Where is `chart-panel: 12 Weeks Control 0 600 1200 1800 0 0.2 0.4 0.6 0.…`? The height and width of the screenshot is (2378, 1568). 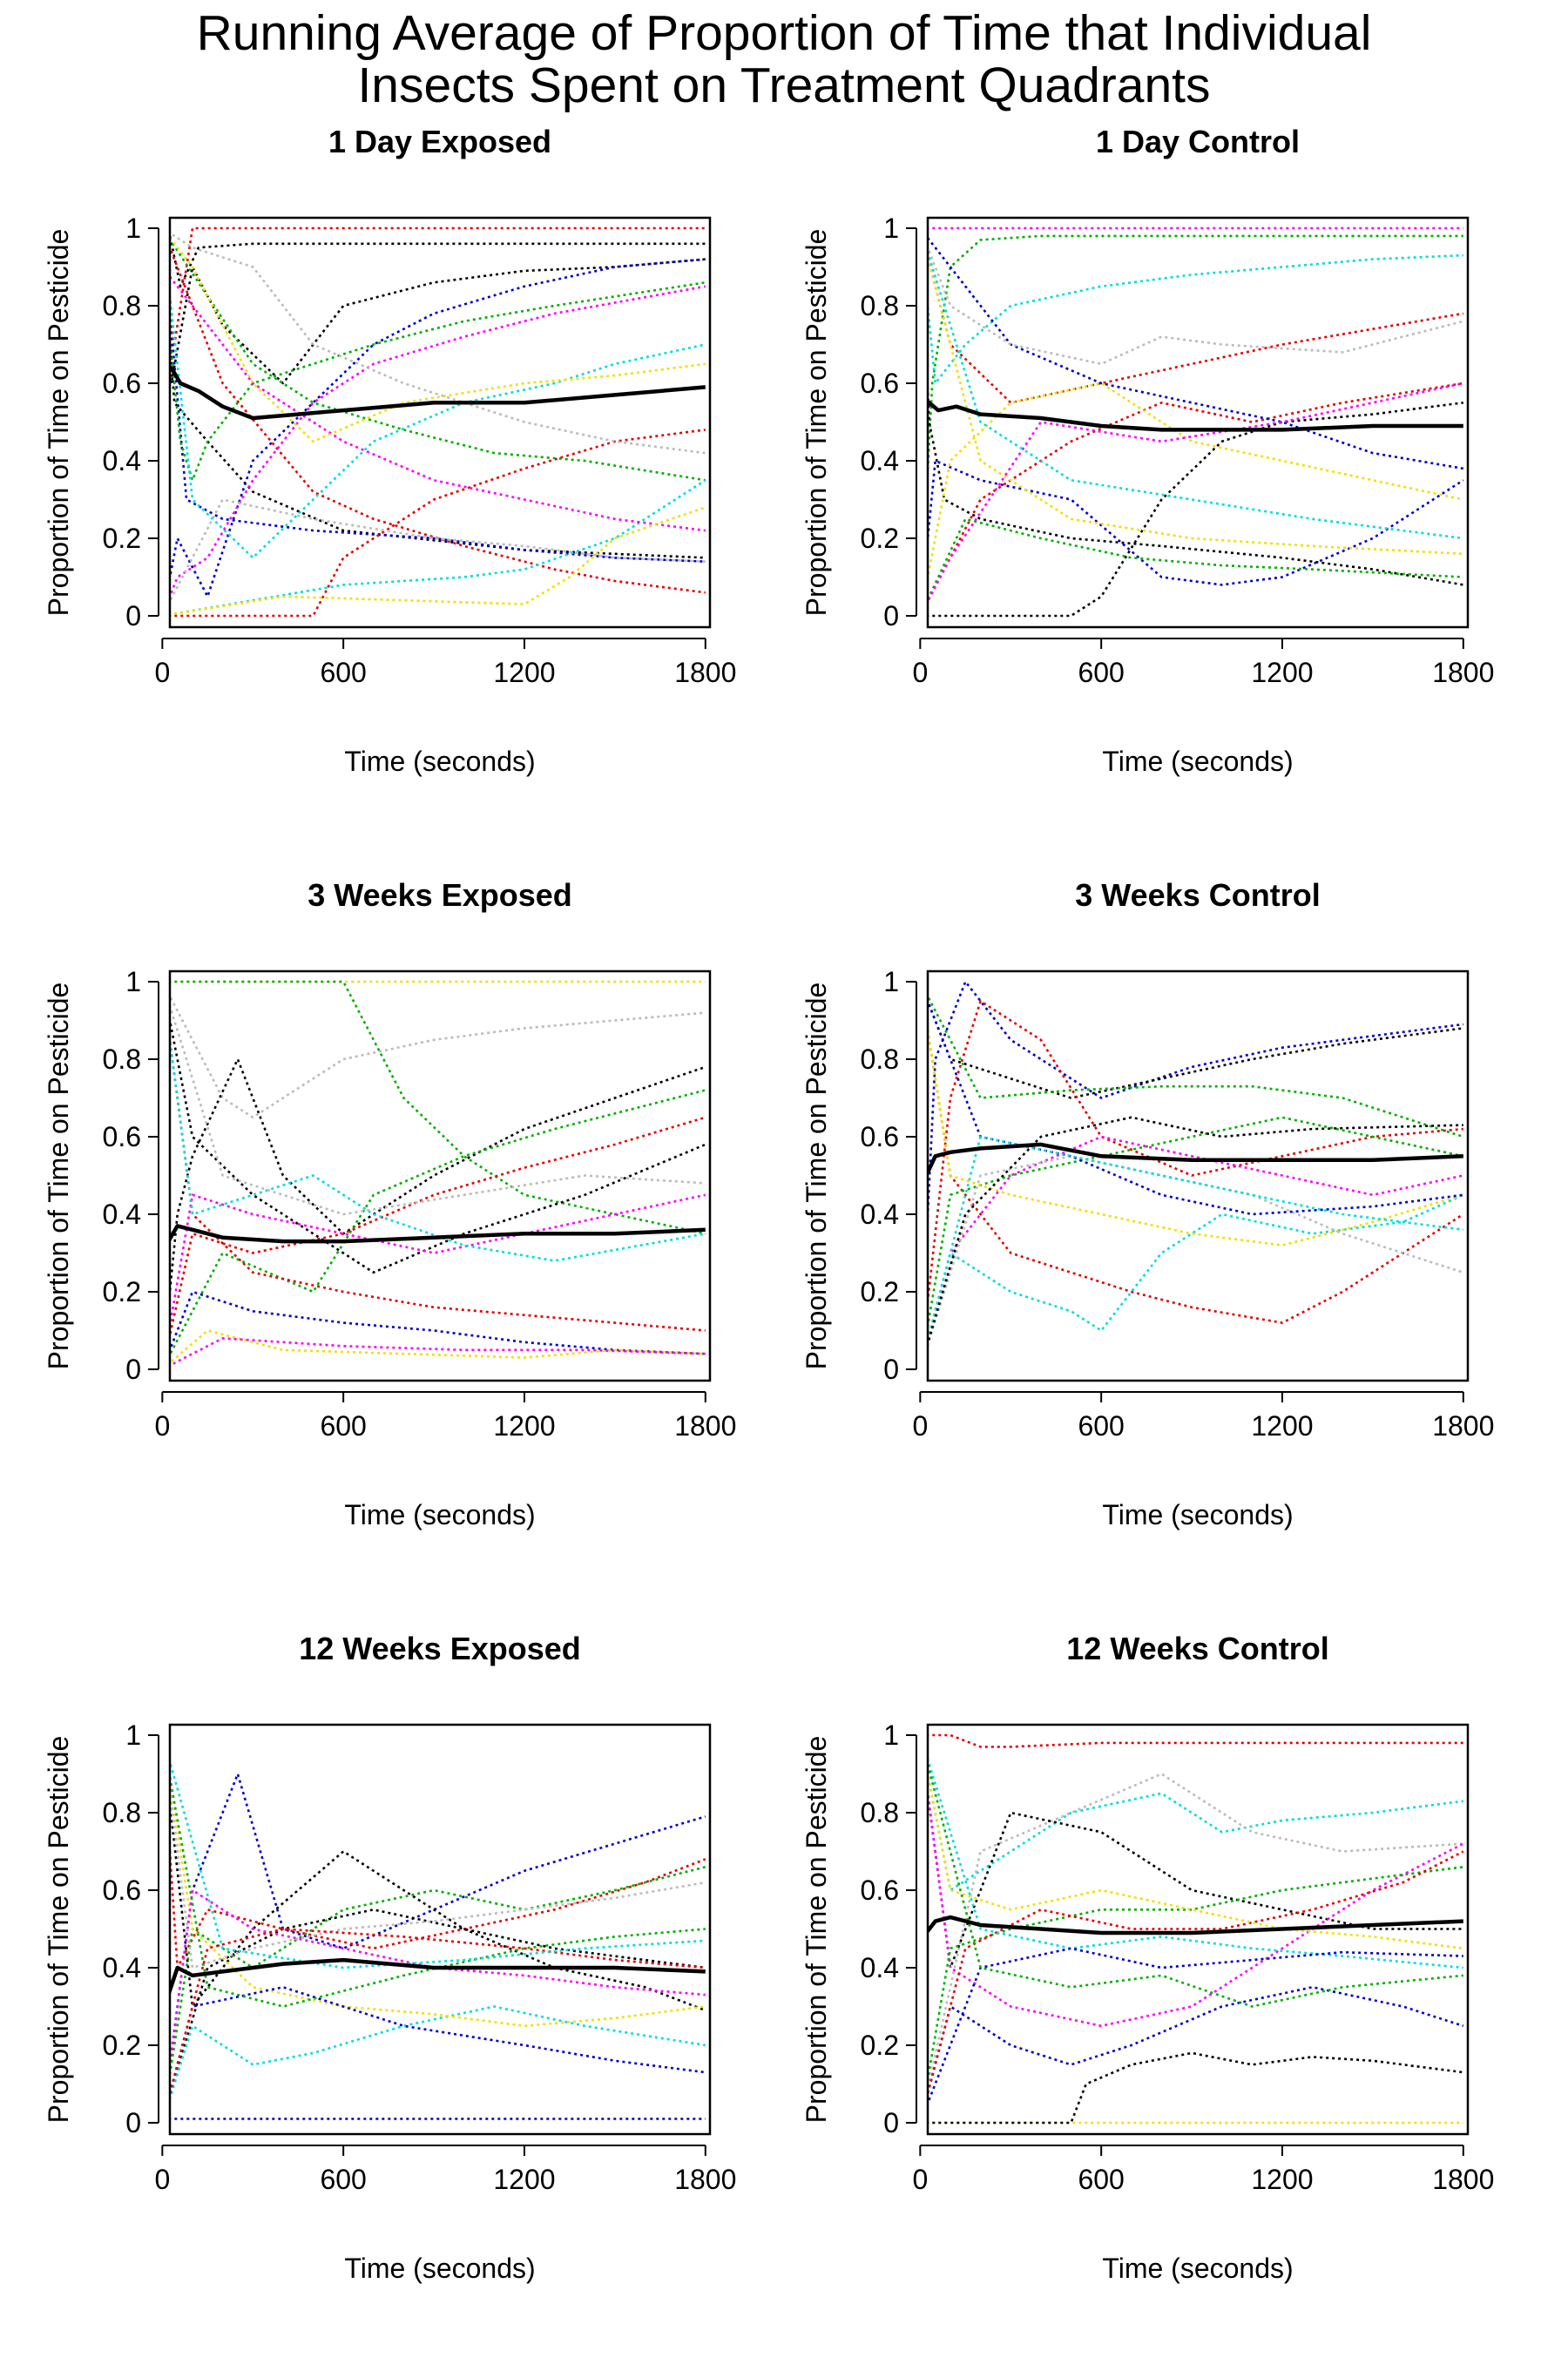 chart-panel: 12 Weeks Control 0 600 1200 1800 0 0.2 0.4 0.6 0.… is located at coordinates (1147, 1958).